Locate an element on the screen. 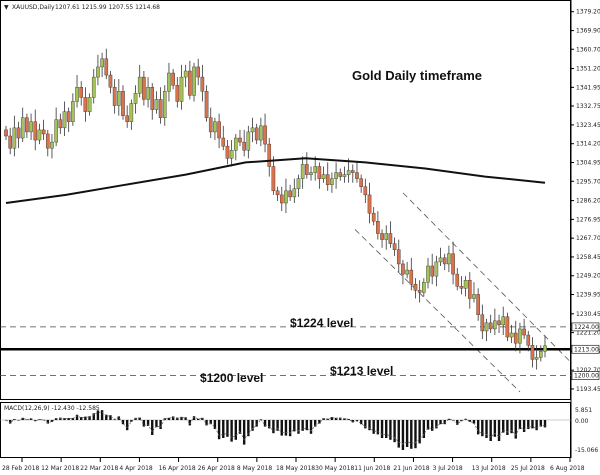 This screenshot has height=475, width=600. price-tick-label: 1276.95 is located at coordinates (588, 219).